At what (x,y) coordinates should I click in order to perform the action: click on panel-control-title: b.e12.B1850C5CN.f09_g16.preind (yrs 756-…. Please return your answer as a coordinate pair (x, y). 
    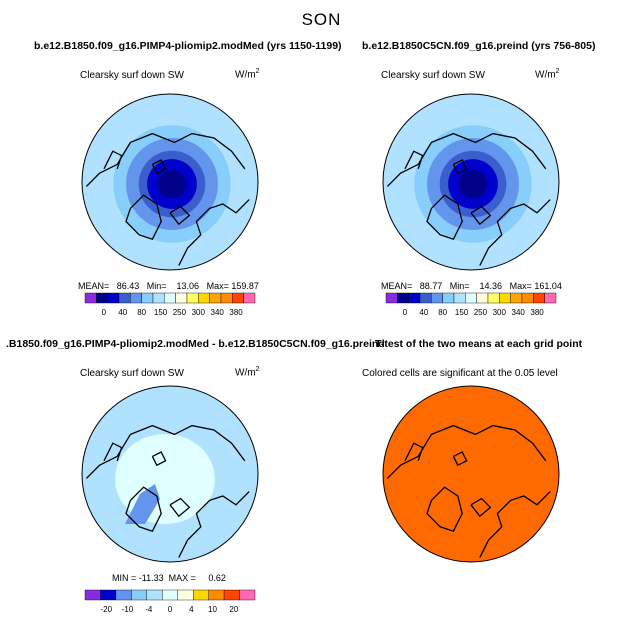
    Looking at the image, I should click on (479, 46).